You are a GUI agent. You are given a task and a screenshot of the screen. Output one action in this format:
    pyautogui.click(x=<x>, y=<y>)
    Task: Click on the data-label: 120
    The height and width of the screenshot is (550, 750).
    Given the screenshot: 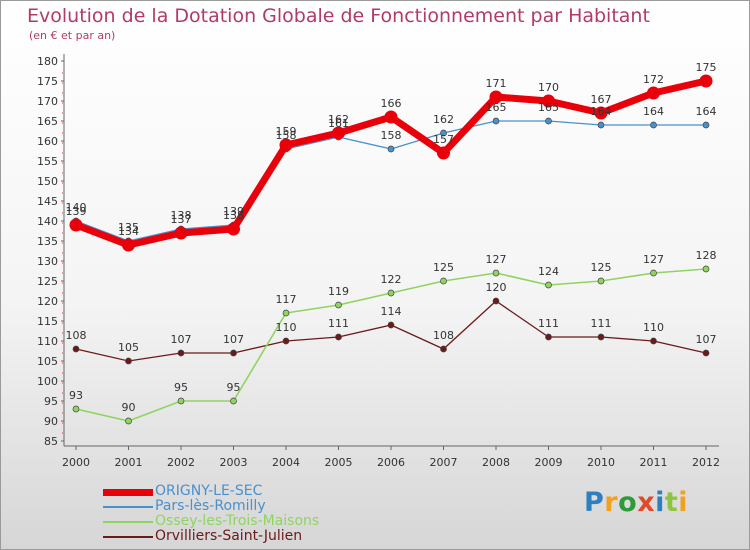 What is the action you would take?
    pyautogui.click(x=496, y=287)
    